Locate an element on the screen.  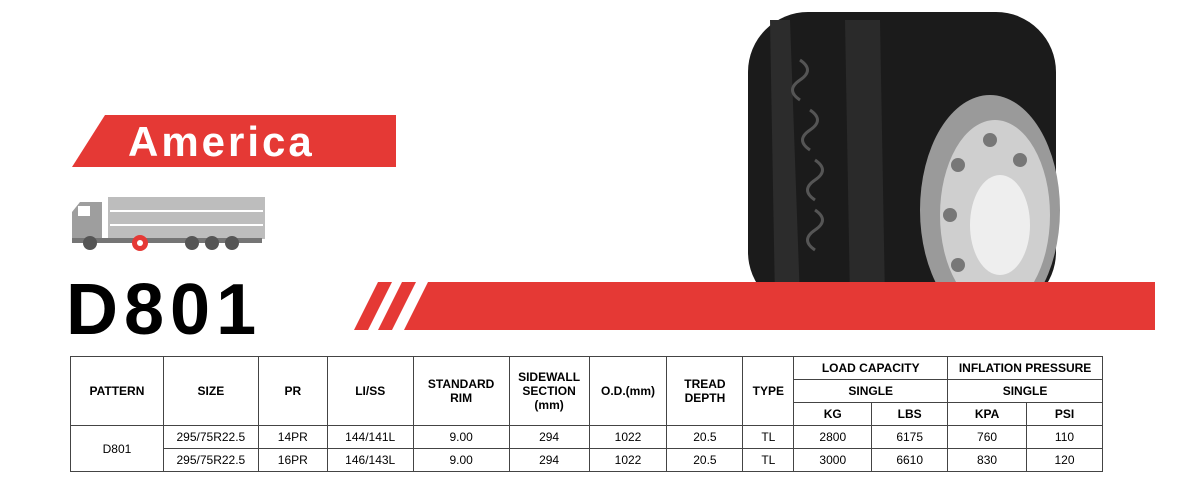
unit-header: LBS is located at coordinates (910, 414).